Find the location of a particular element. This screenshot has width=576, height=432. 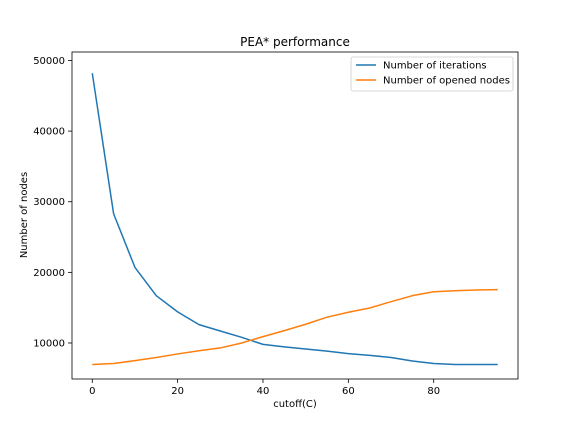

y-tick-label: 20000 is located at coordinates (49, 273).